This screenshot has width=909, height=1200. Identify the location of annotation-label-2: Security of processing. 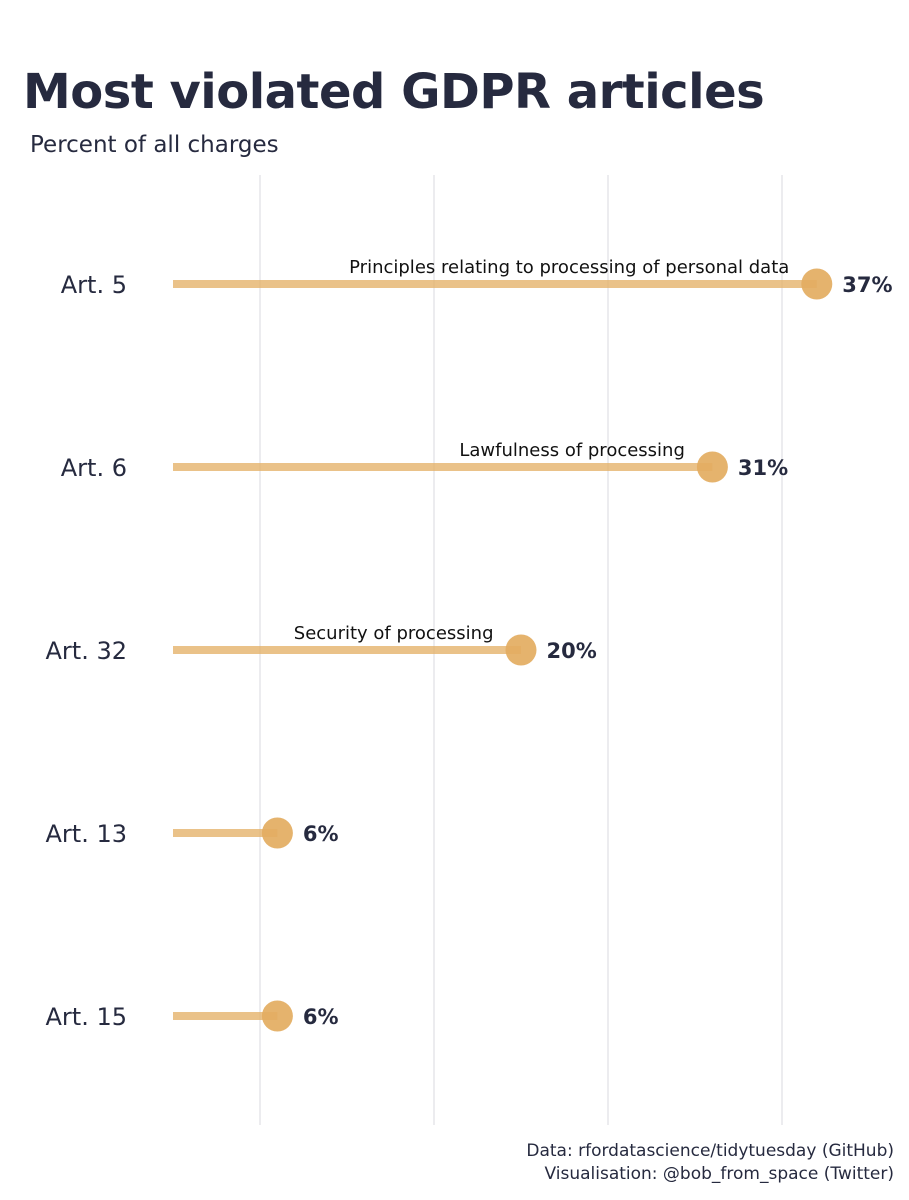
(394, 633).